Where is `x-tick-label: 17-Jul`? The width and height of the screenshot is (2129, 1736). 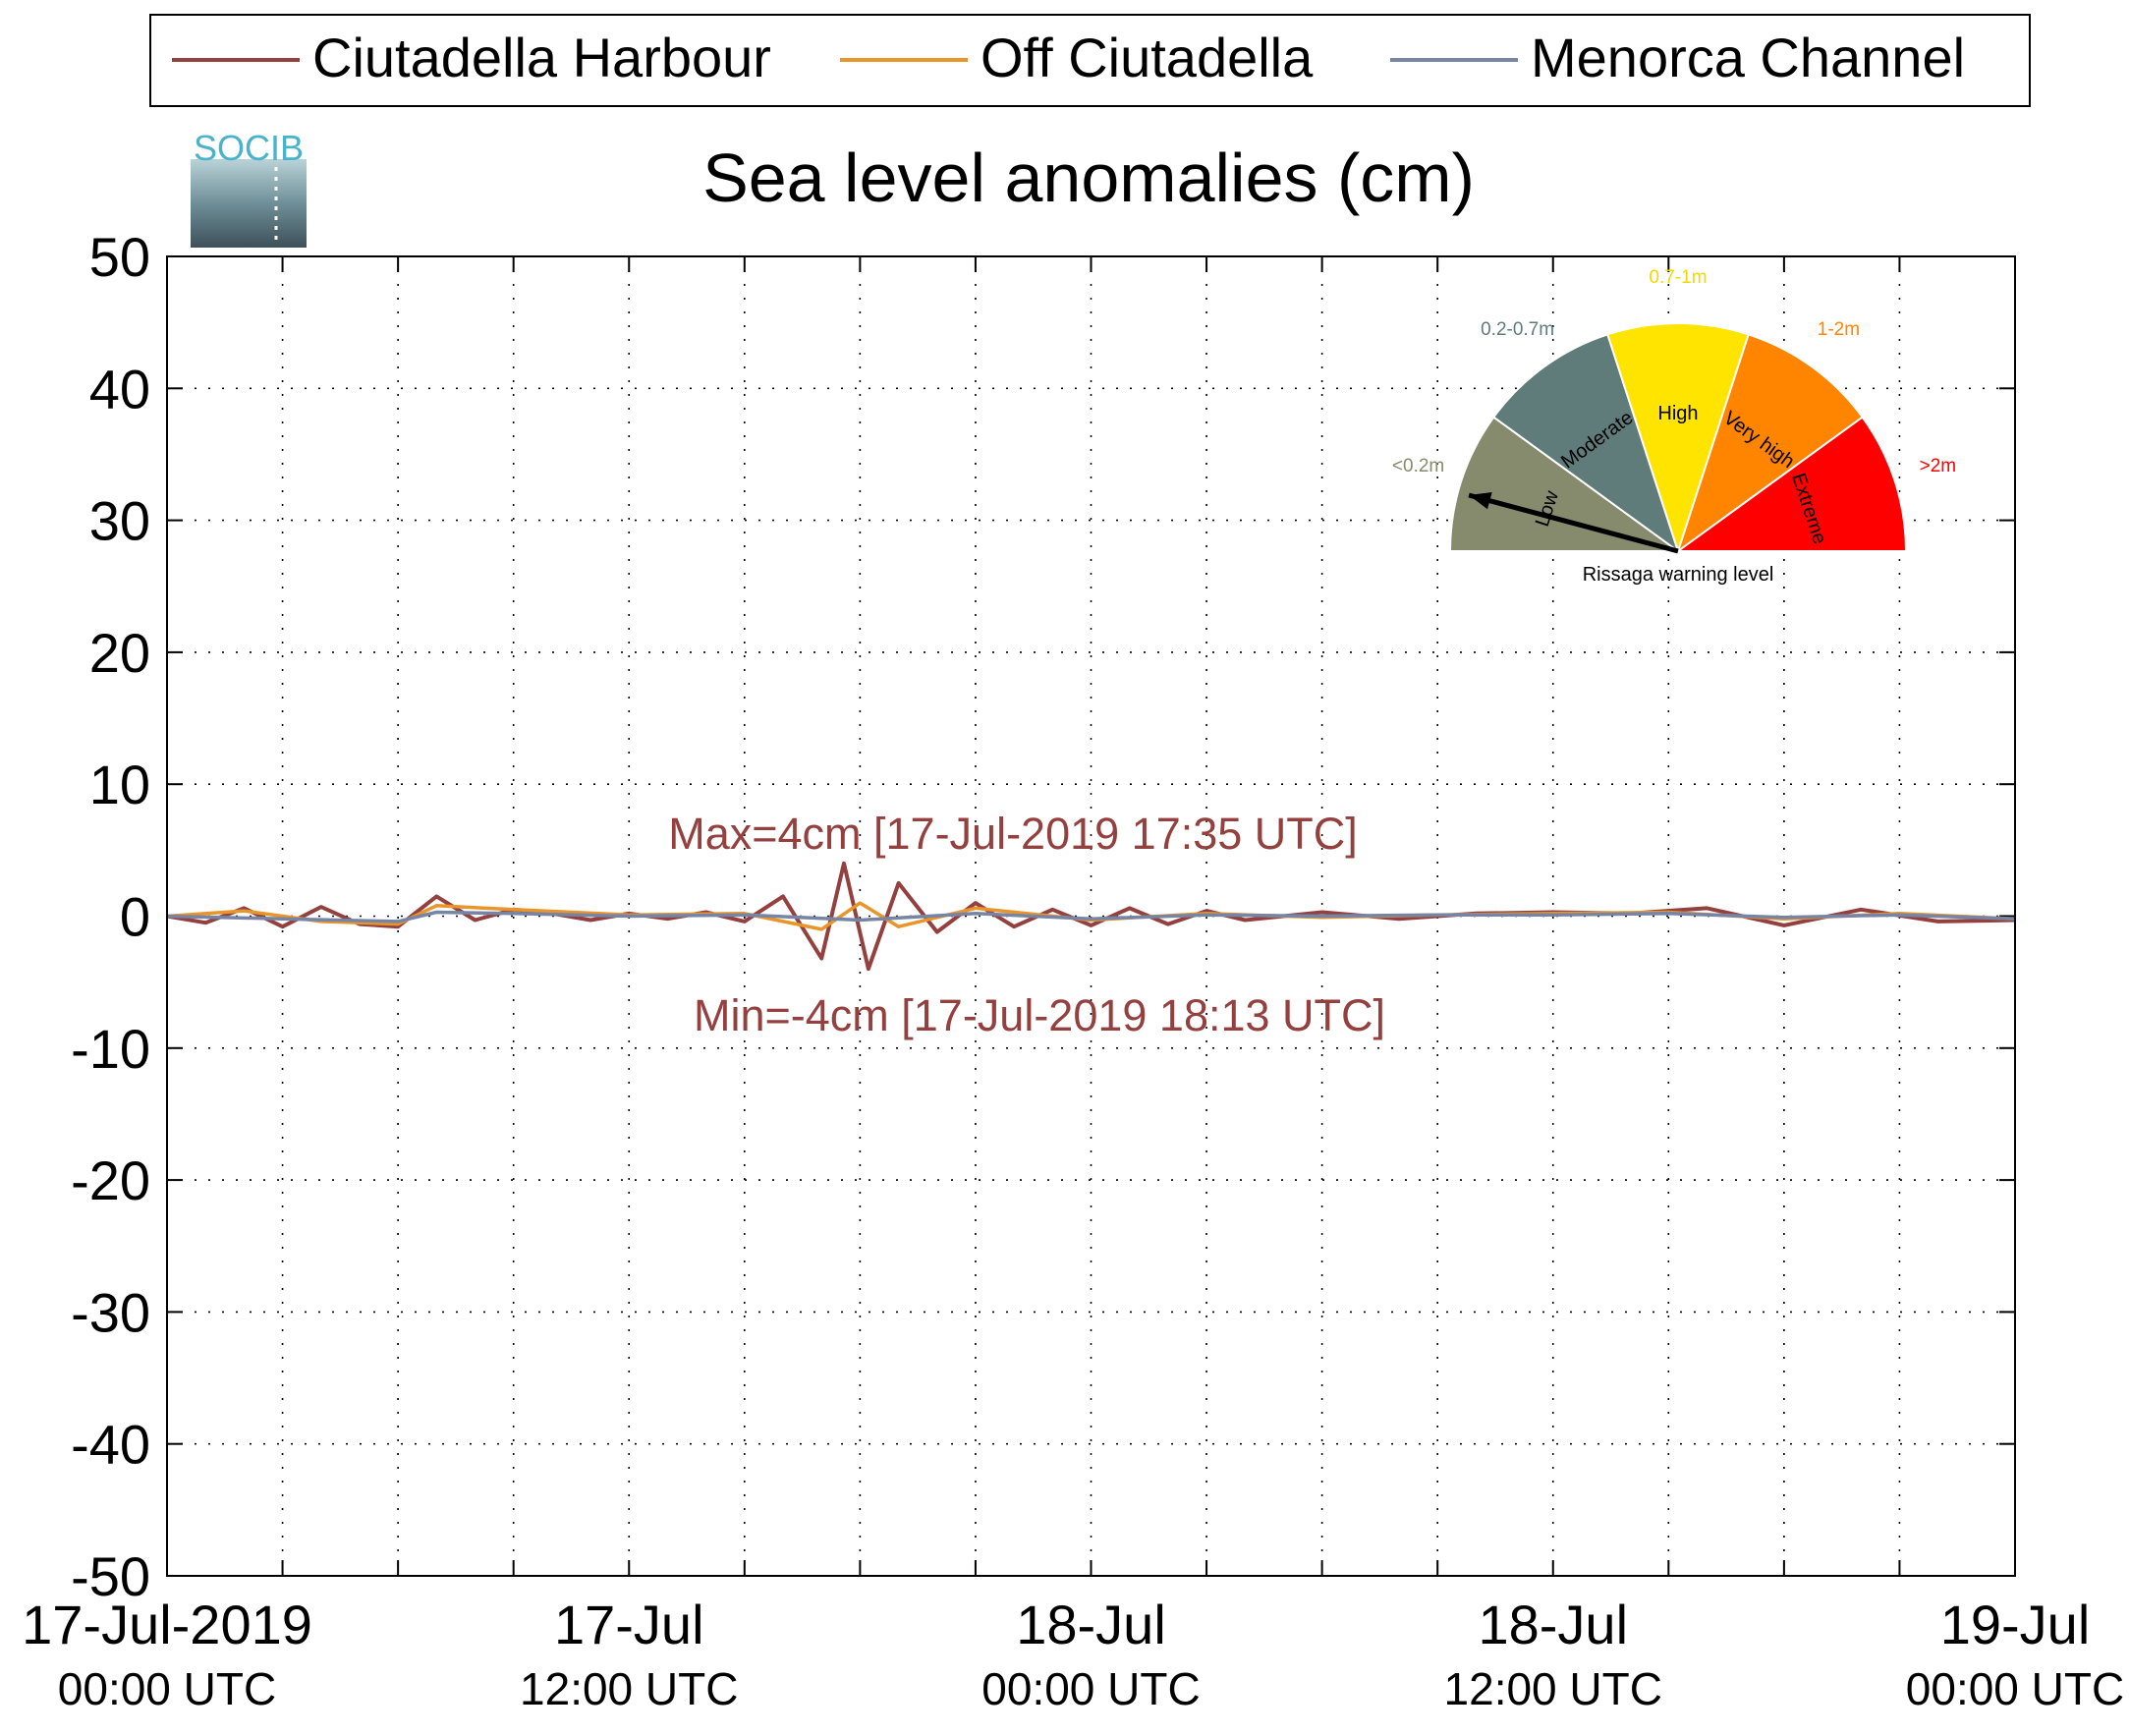
x-tick-label: 17-Jul is located at coordinates (629, 1624).